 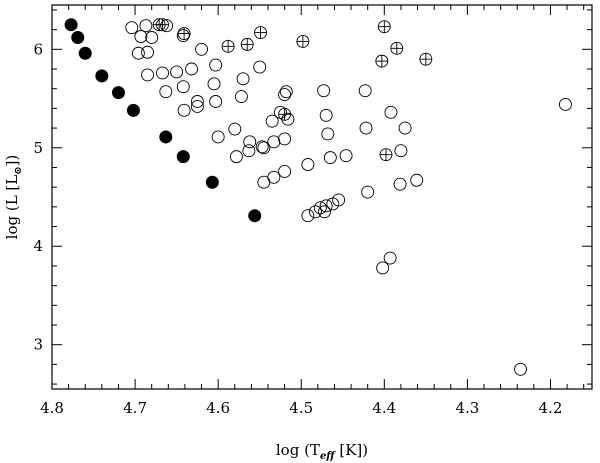 I want to click on y-tick-label: 3, so click(x=38, y=345).